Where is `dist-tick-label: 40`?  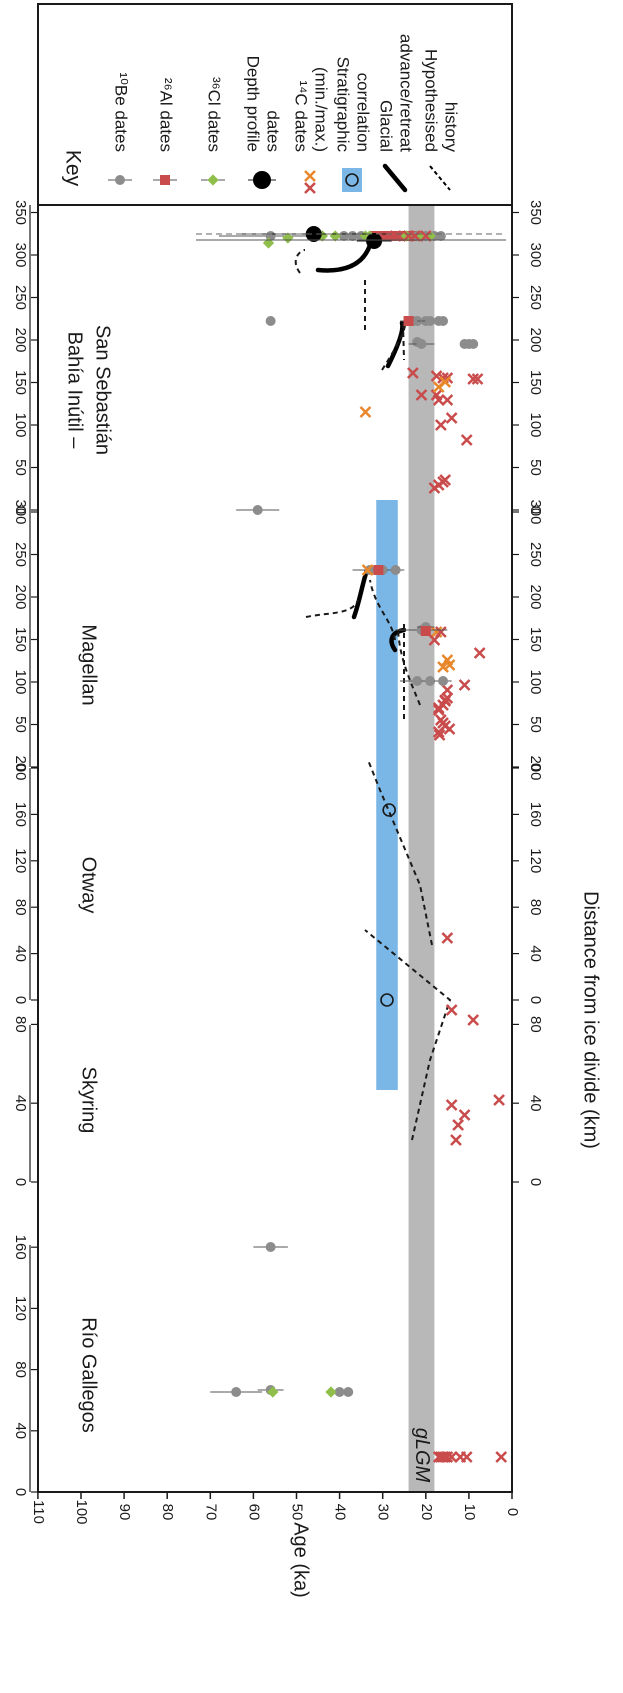
dist-tick-label: 40 is located at coordinates (20, 1430).